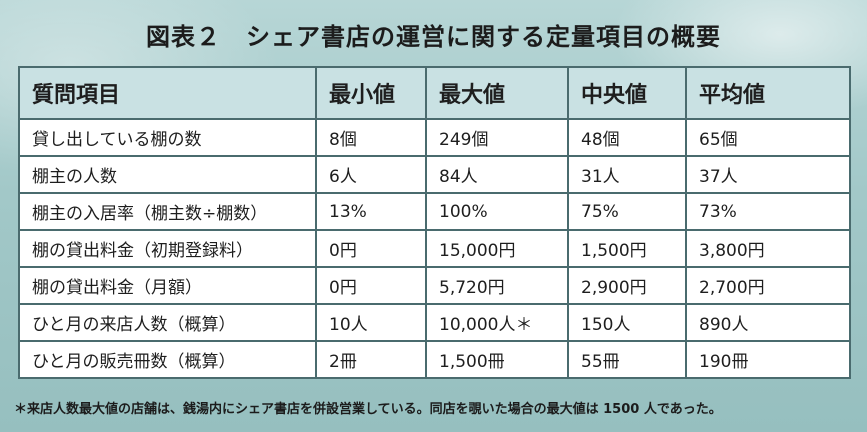  I want to click on figure-title: 図表２ シェア書店の運営に関する定量項目の概要, so click(433, 37).